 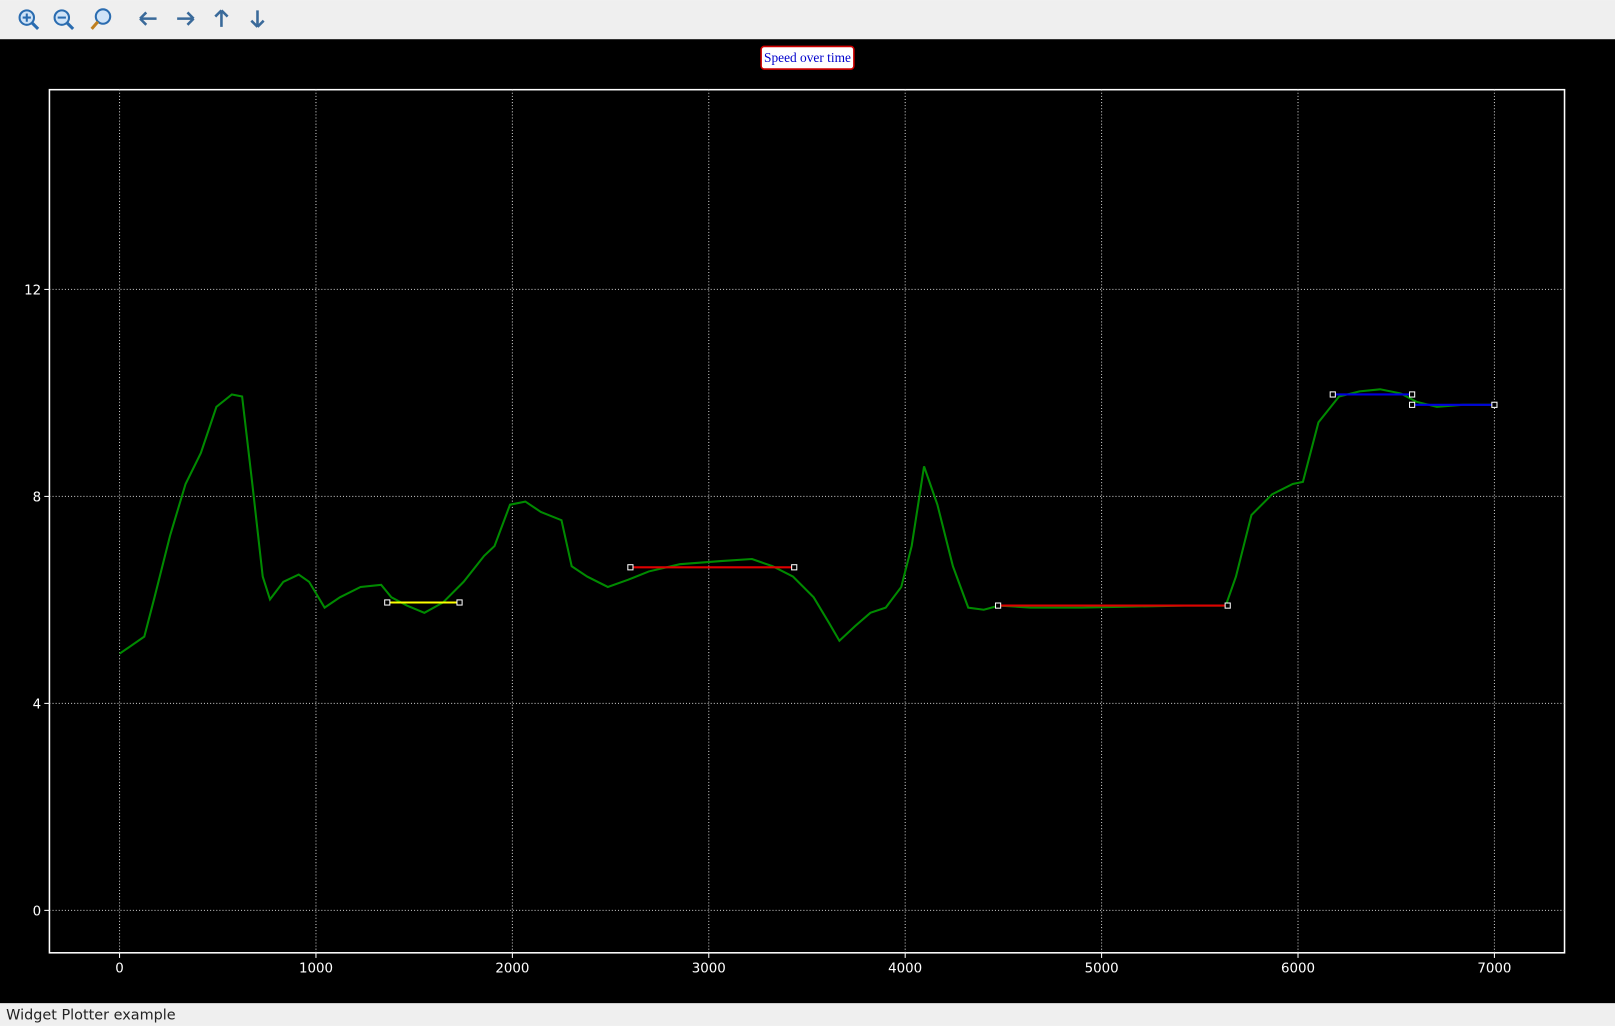 What do you see at coordinates (186, 18) in the screenshot?
I see `pan-right-button` at bounding box center [186, 18].